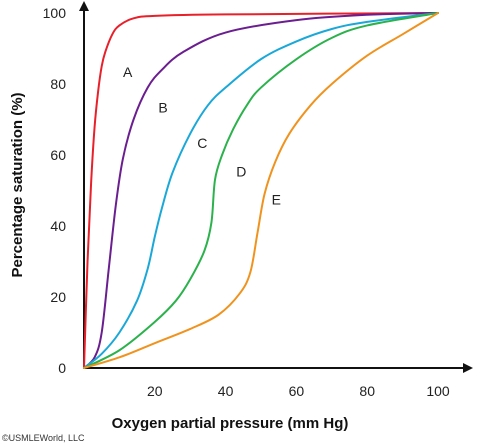  I want to click on curve-labels: A B C D E, so click(202, 136).